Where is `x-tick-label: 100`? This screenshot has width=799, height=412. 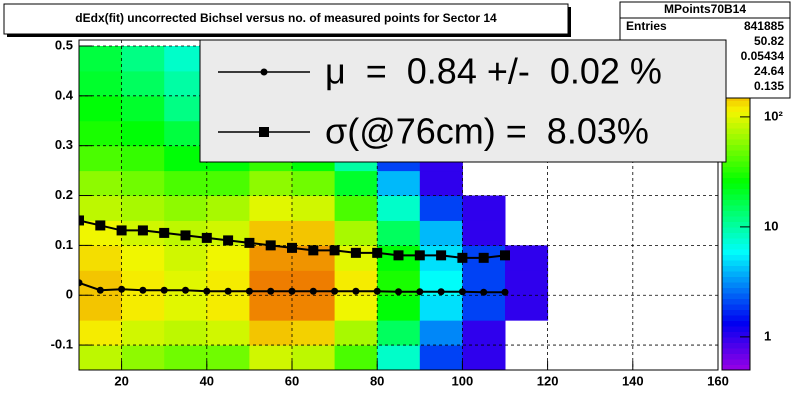
x-tick-label: 100 is located at coordinates (463, 380).